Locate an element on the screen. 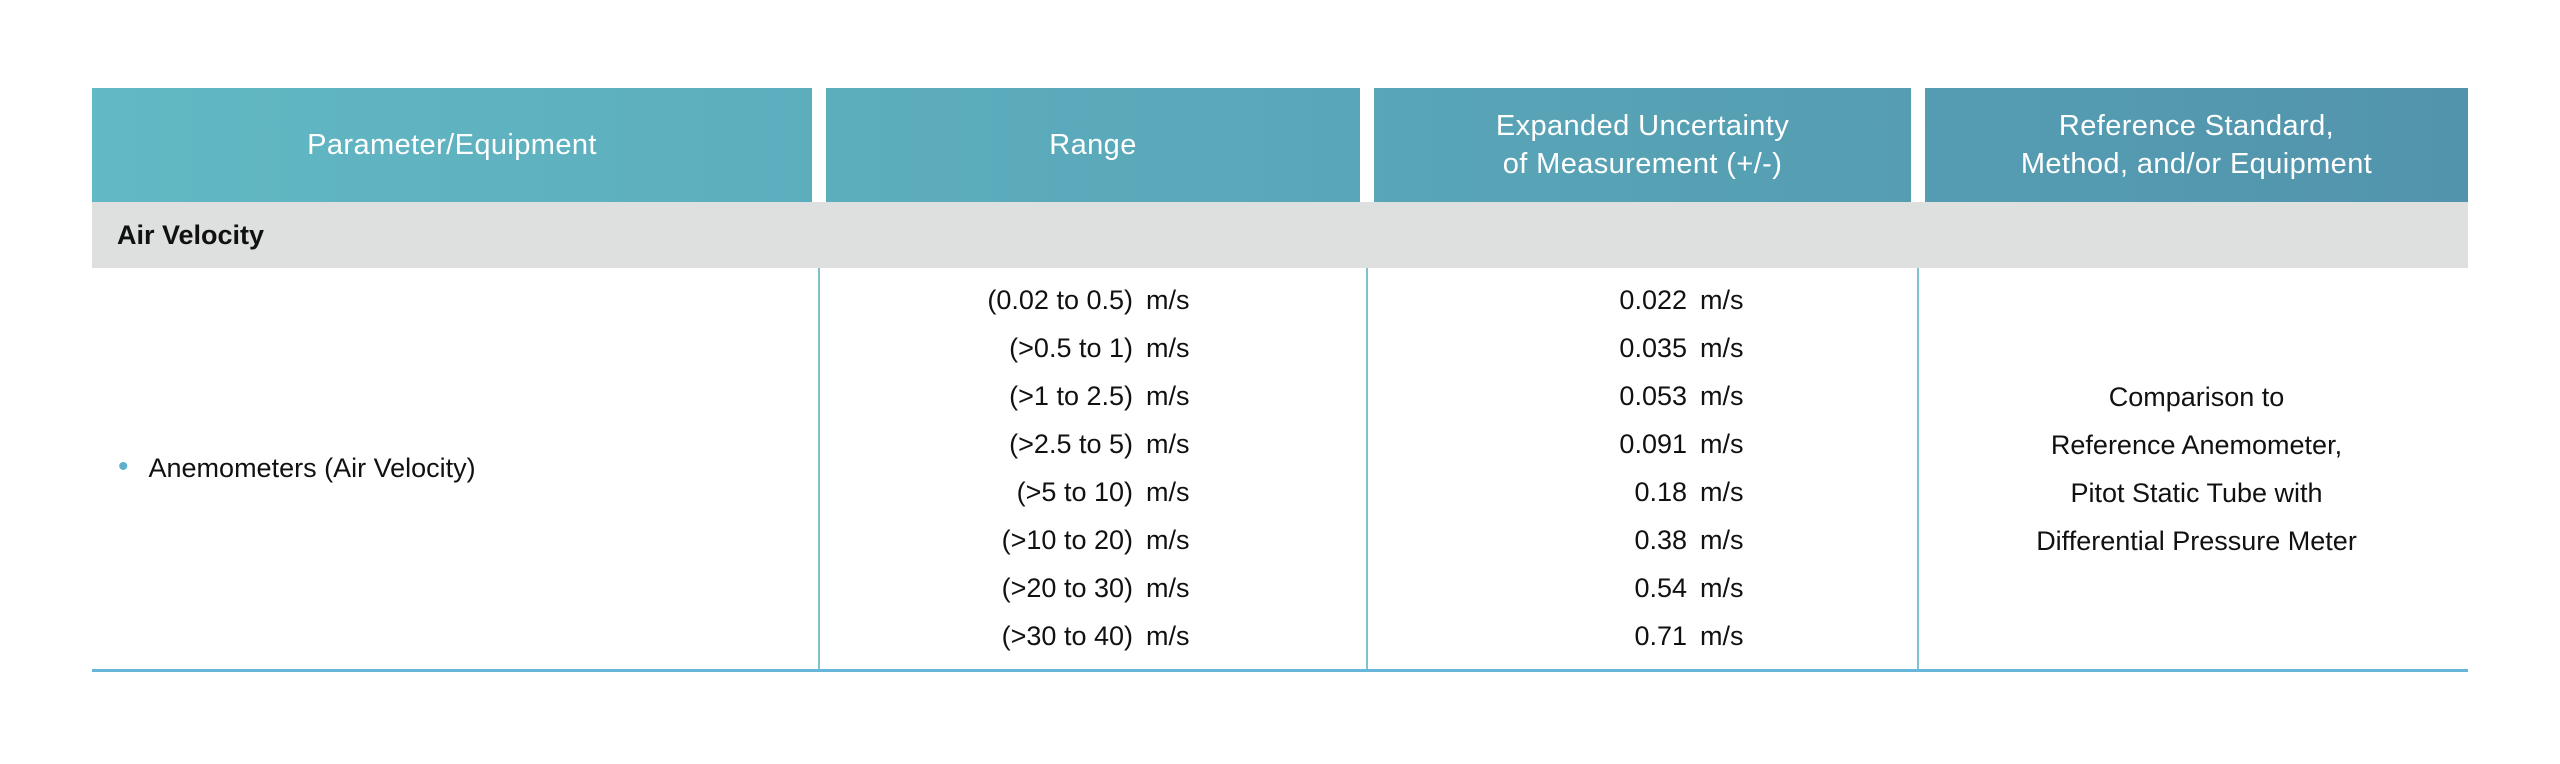  range-value: (>2.5 to 5) is located at coordinates (1071, 444).